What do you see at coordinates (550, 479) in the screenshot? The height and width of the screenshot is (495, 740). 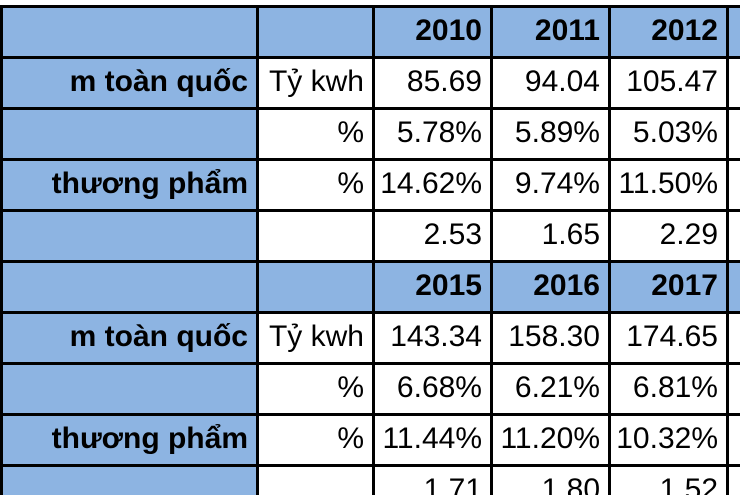 I see `value-cell: 1.80` at bounding box center [550, 479].